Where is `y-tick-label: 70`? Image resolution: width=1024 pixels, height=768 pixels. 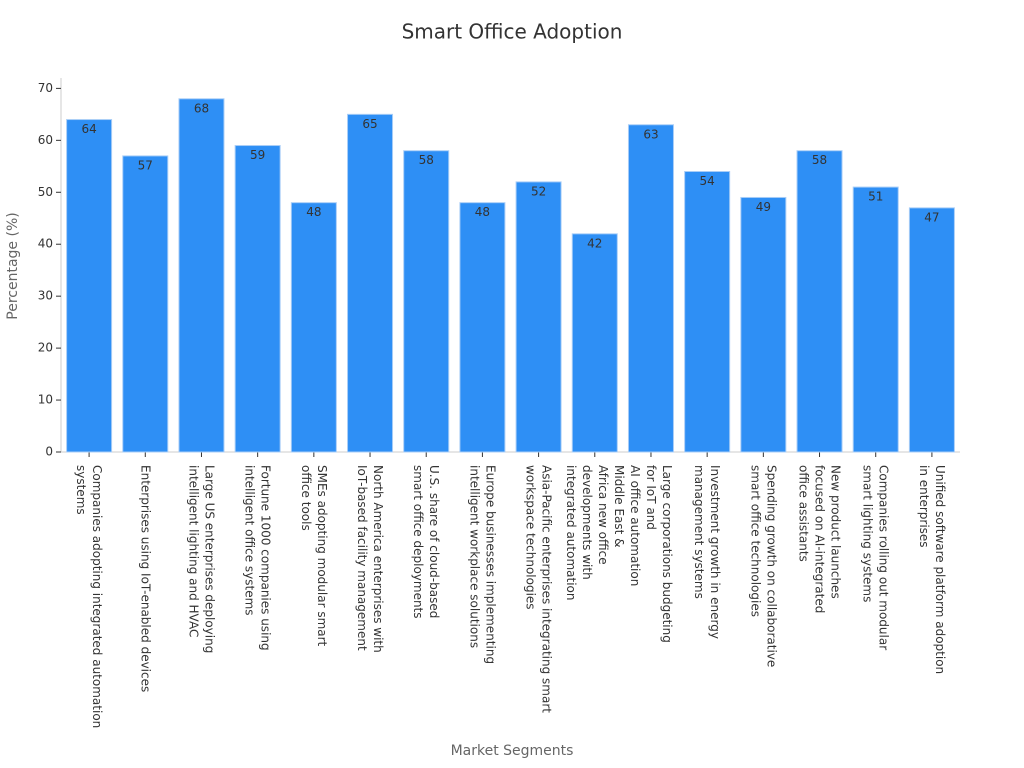
y-tick-label: 70 is located at coordinates (45, 88).